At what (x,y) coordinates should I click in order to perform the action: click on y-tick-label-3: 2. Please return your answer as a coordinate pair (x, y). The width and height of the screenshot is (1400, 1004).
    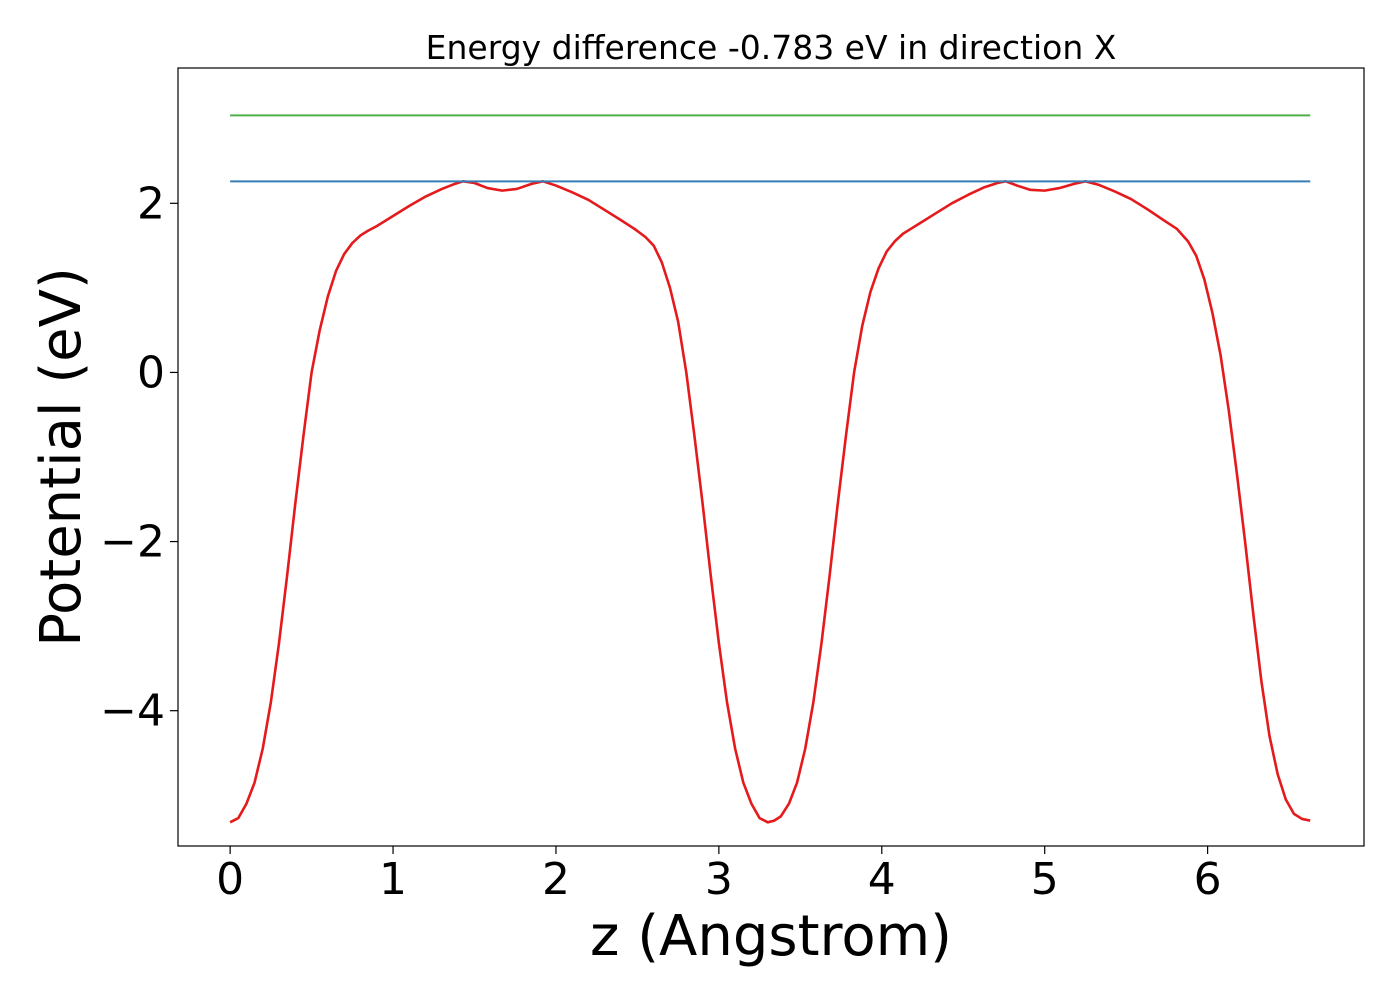
    Looking at the image, I should click on (151, 203).